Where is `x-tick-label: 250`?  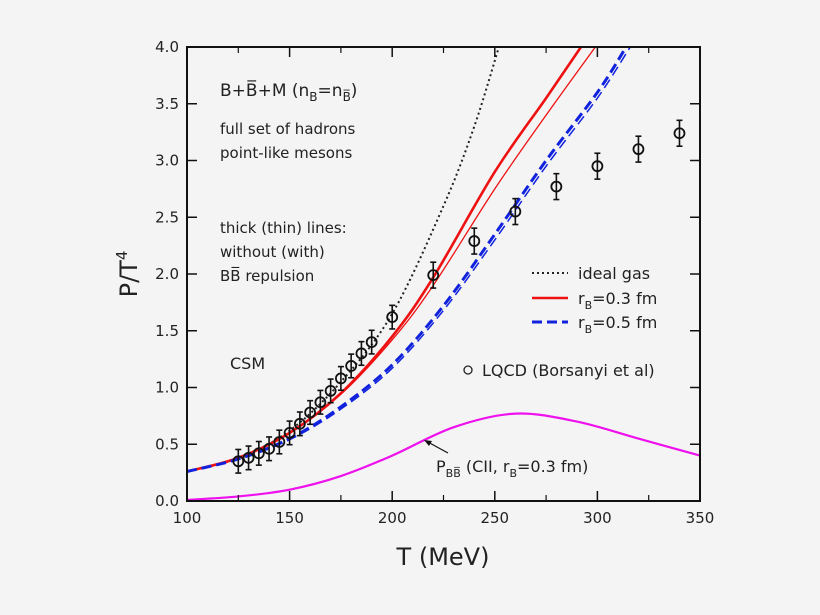
x-tick-label: 250 is located at coordinates (494, 518).